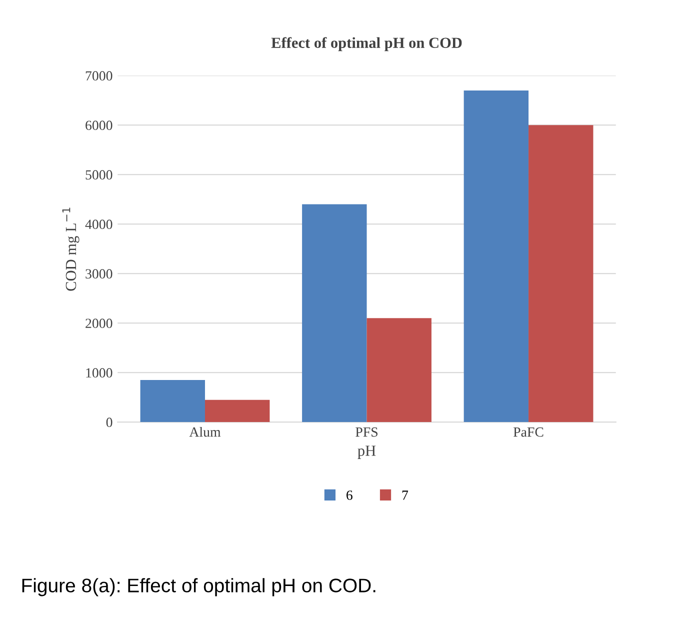 The image size is (692, 630). What do you see at coordinates (405, 495) in the screenshot?
I see `legend-label: 7` at bounding box center [405, 495].